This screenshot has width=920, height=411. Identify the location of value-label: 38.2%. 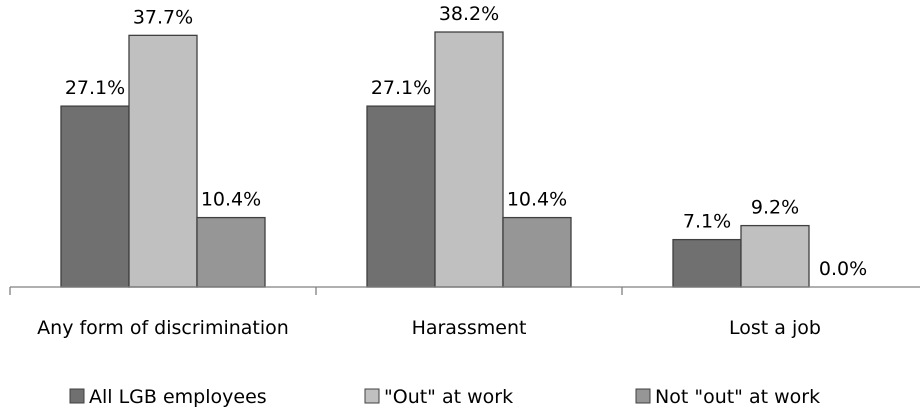
(469, 14).